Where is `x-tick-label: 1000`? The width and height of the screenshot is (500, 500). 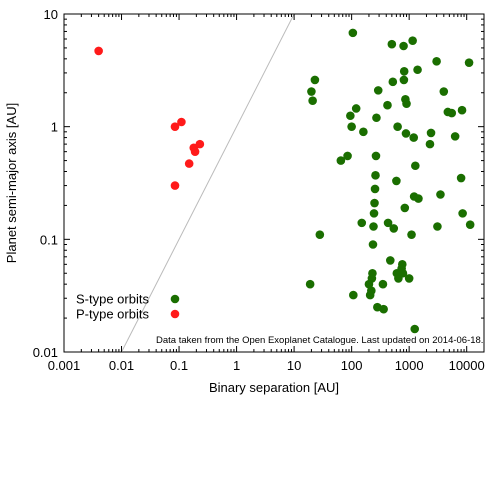 x-tick-label: 1000 is located at coordinates (409, 365).